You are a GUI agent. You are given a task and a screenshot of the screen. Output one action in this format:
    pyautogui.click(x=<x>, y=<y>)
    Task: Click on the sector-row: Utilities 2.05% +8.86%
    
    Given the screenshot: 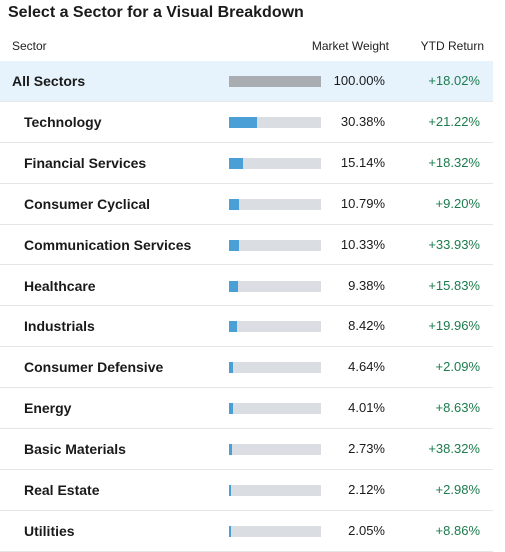 What is the action you would take?
    pyautogui.click(x=246, y=531)
    